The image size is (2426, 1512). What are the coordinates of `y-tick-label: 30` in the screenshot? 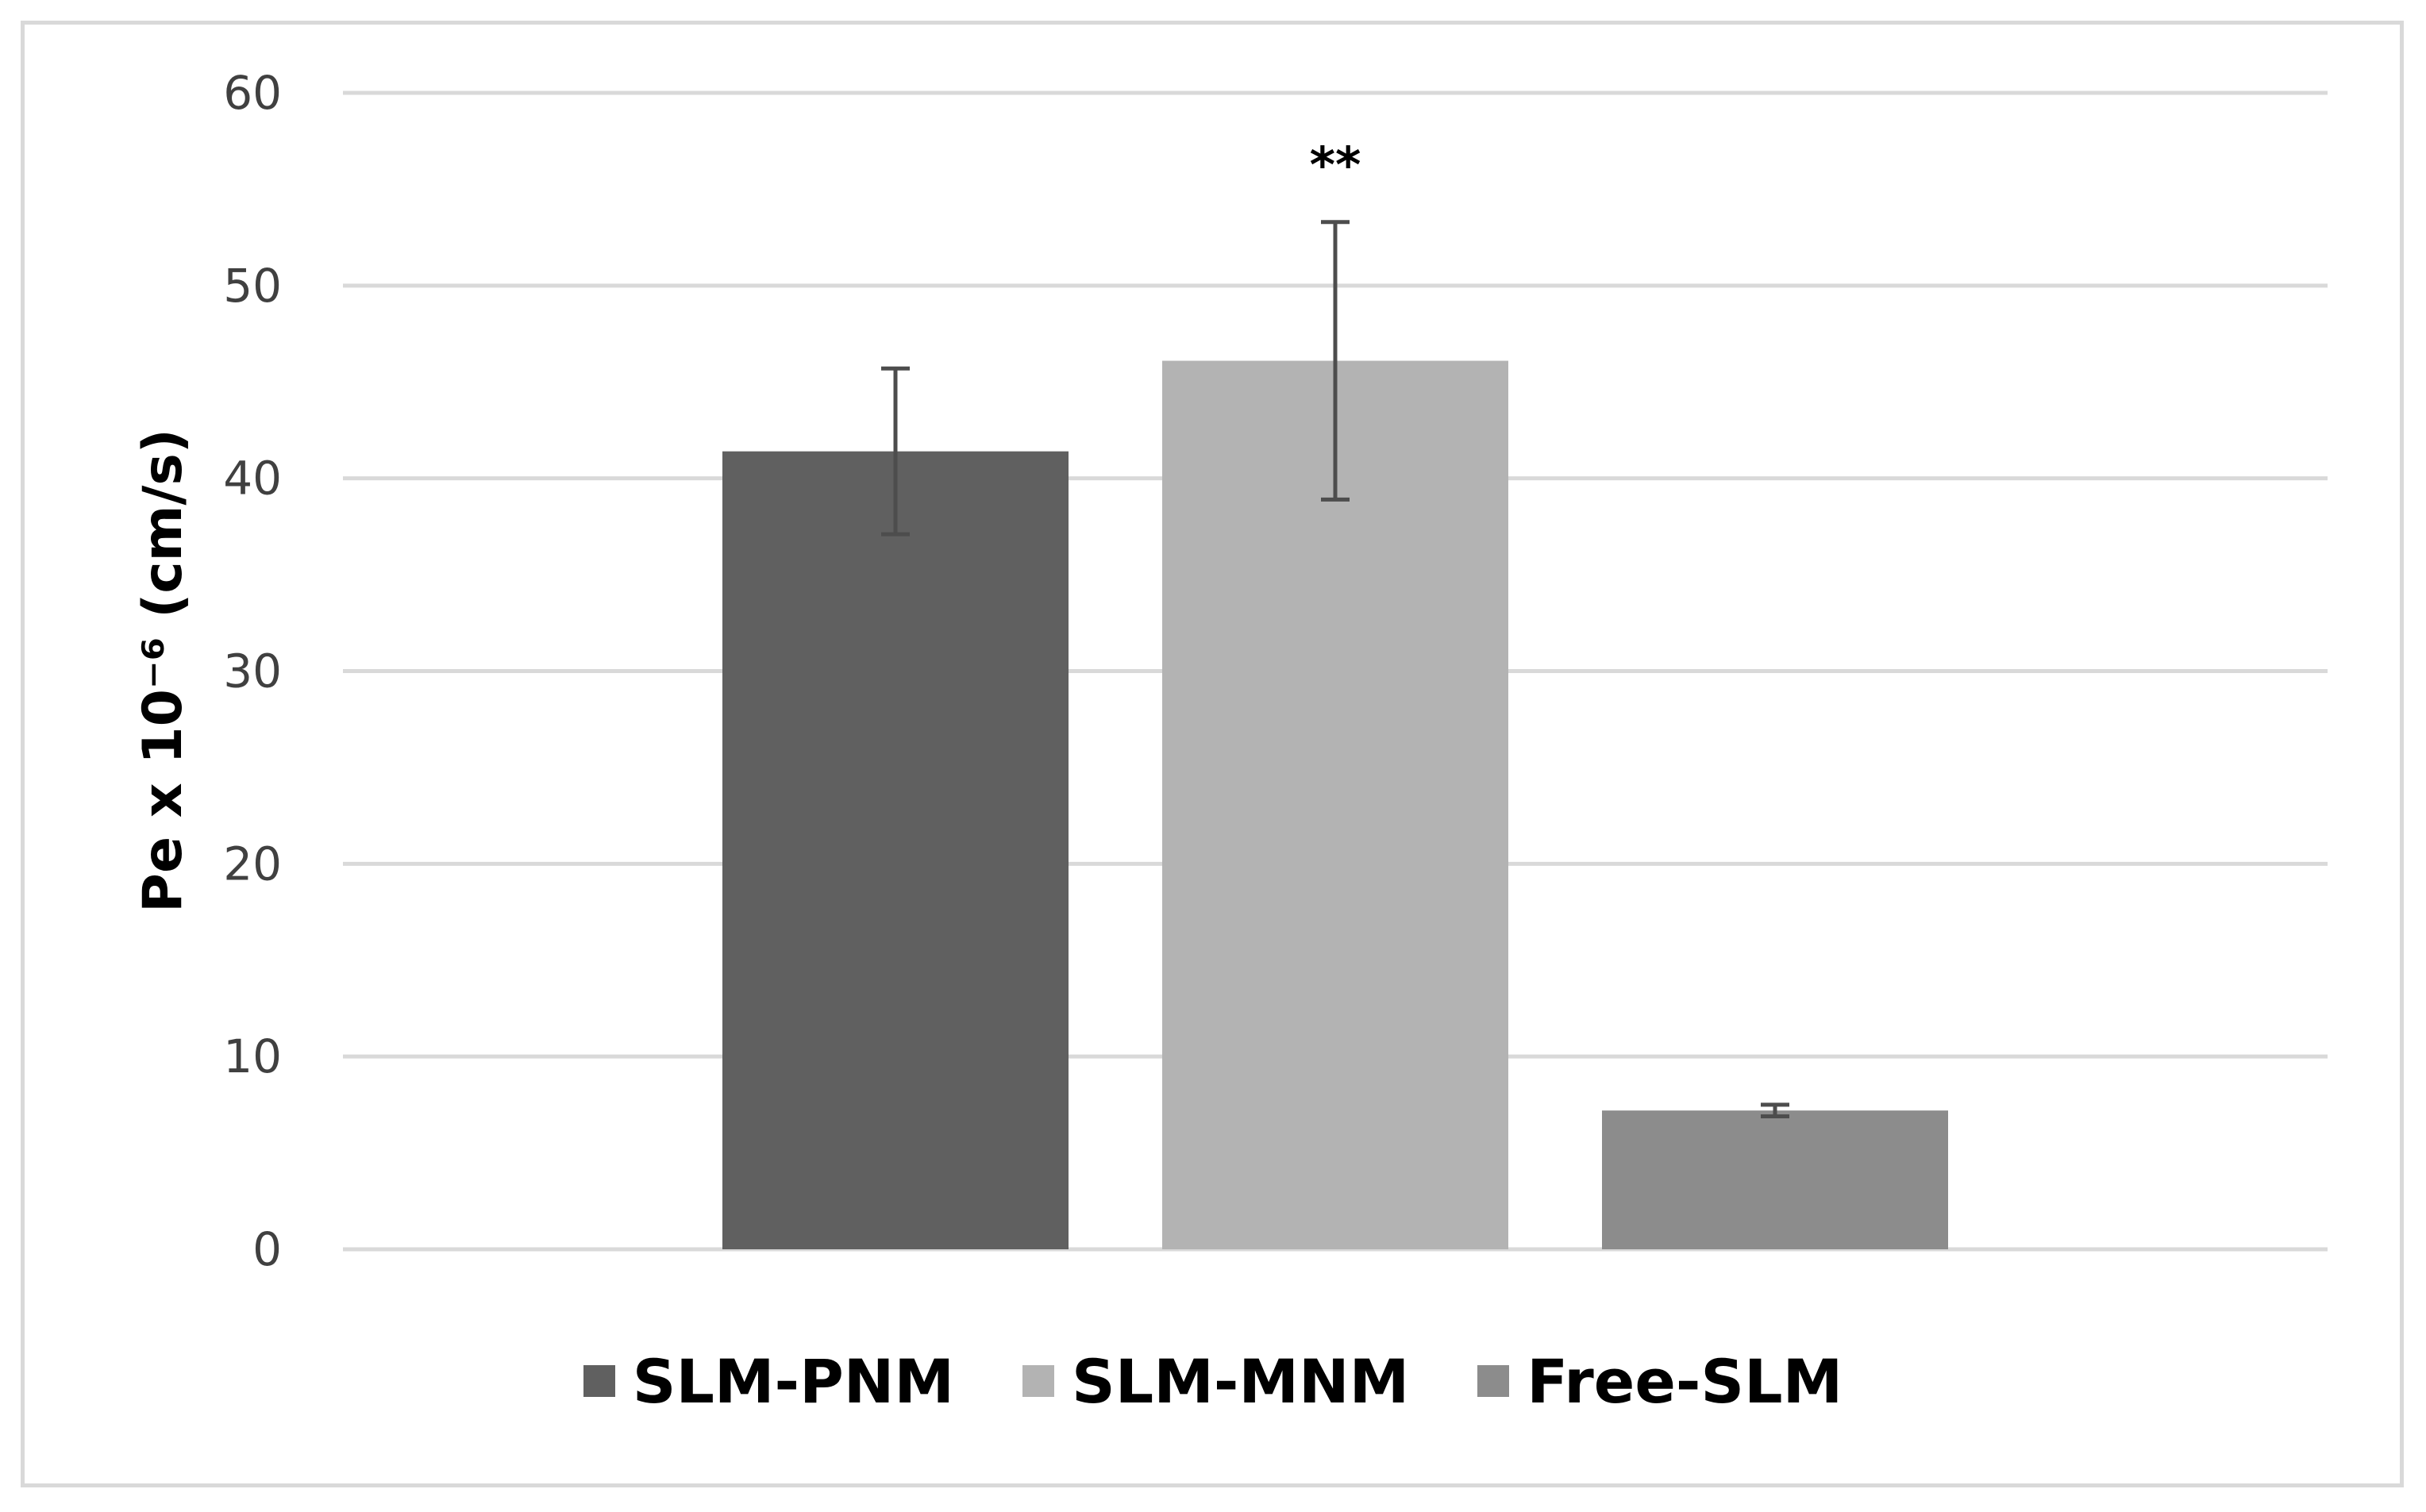 It's located at (253, 671).